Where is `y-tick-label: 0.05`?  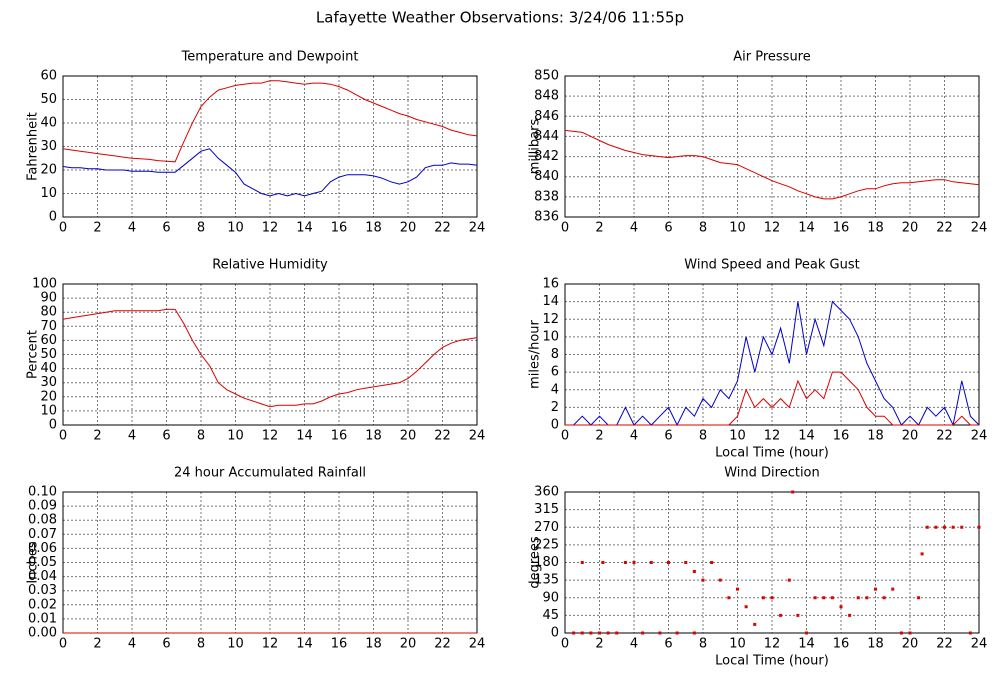
y-tick-label: 0.05 is located at coordinates (42, 562).